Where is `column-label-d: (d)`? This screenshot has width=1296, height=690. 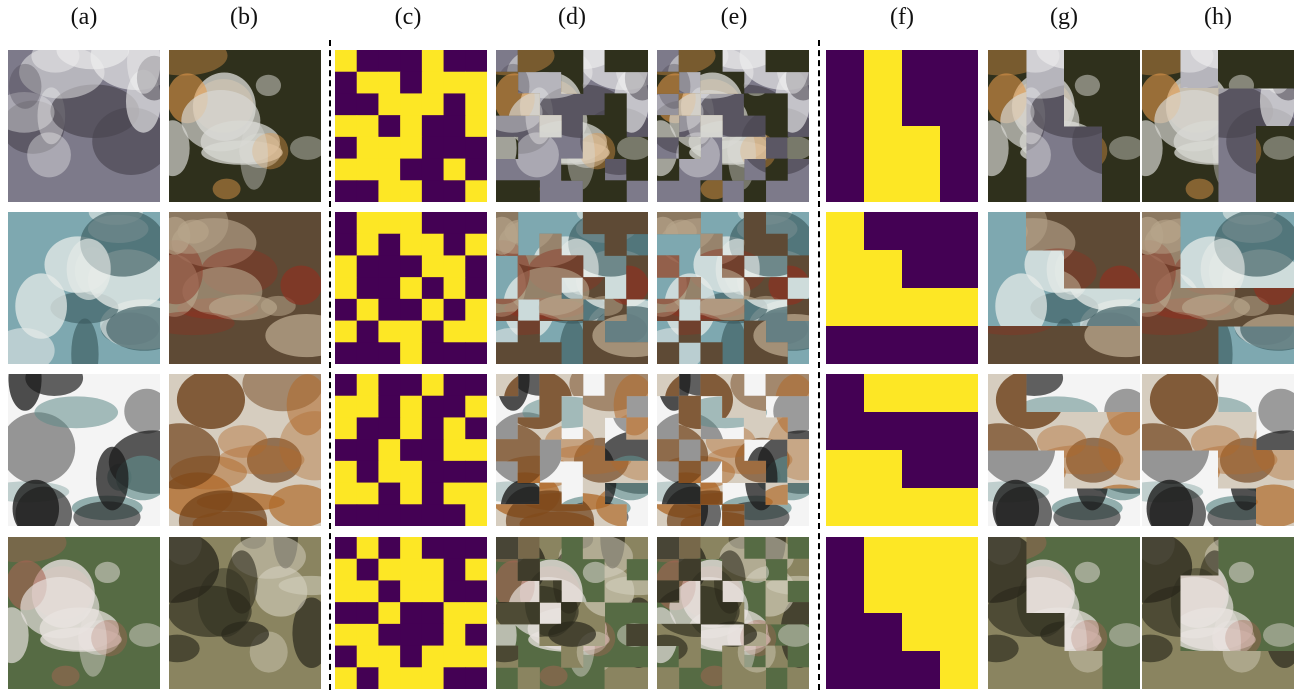
column-label-d: (d) is located at coordinates (572, 17).